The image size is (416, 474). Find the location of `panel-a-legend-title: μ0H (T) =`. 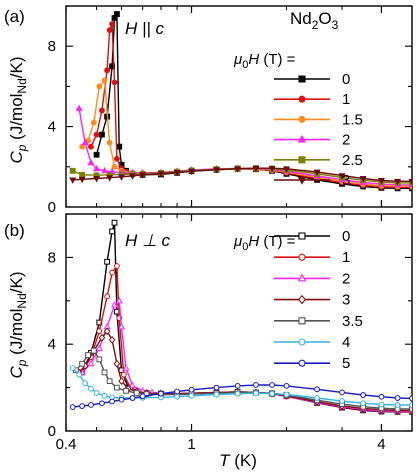

panel-a-legend-title: μ0H (T) = is located at coordinates (264, 61).